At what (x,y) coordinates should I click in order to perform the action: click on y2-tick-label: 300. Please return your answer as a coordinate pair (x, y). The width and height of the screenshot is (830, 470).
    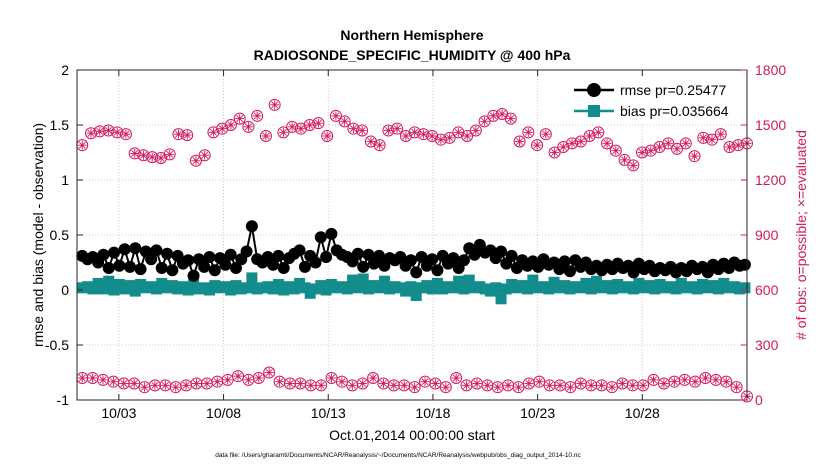
    Looking at the image, I should click on (767, 345).